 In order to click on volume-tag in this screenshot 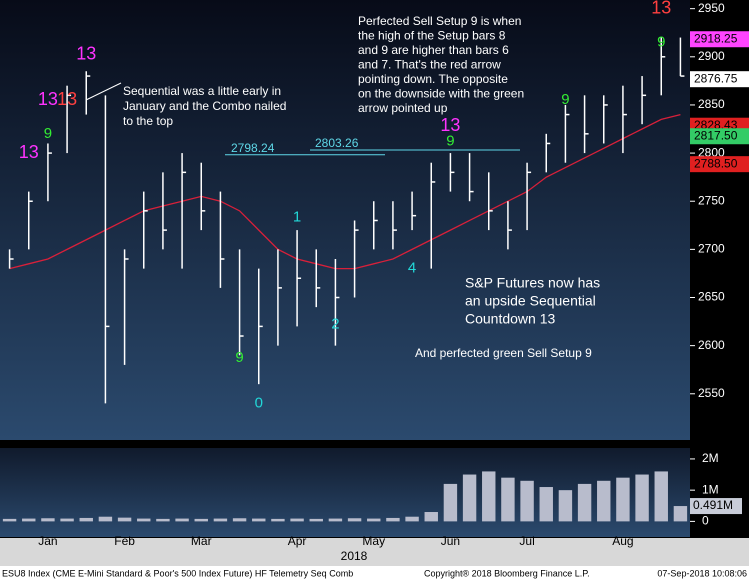, I will do `click(716, 506)`.